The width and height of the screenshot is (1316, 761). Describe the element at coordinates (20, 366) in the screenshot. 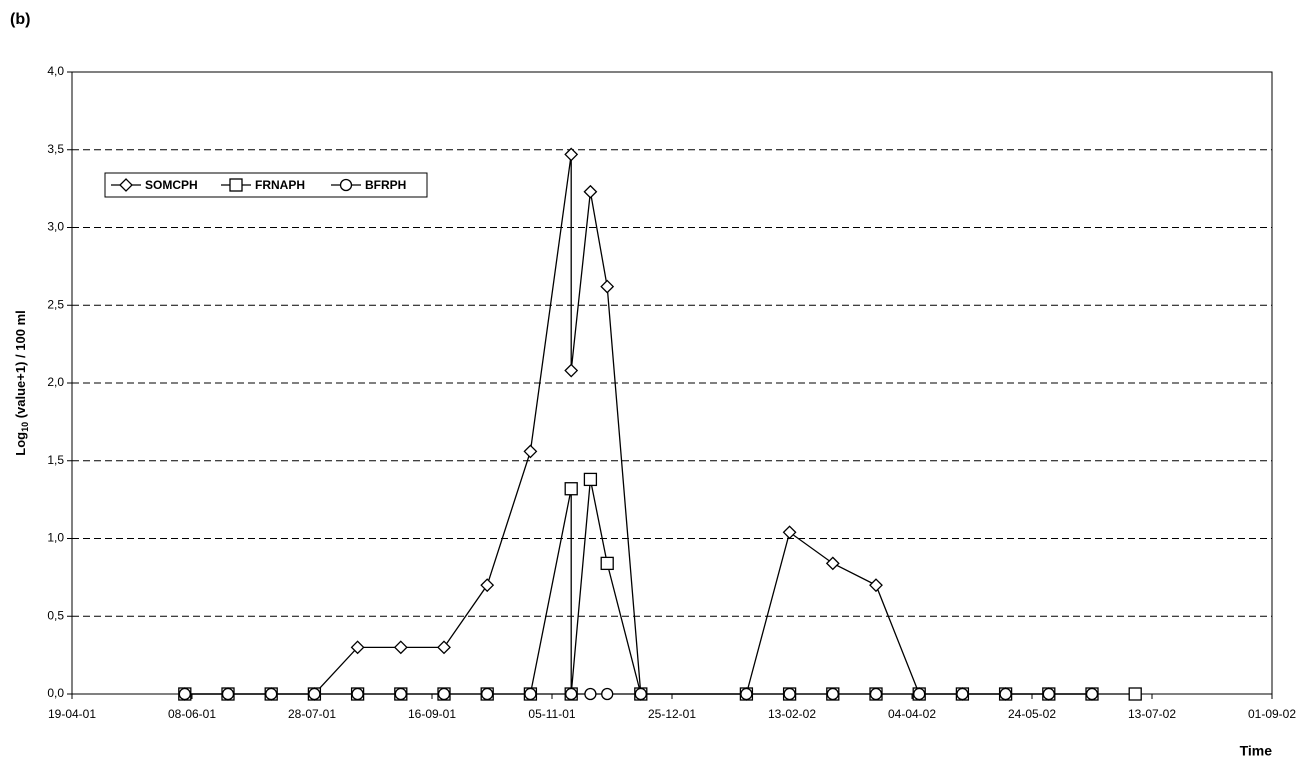

I see `y-label-part: (value+1) / 100 ml` at that location.